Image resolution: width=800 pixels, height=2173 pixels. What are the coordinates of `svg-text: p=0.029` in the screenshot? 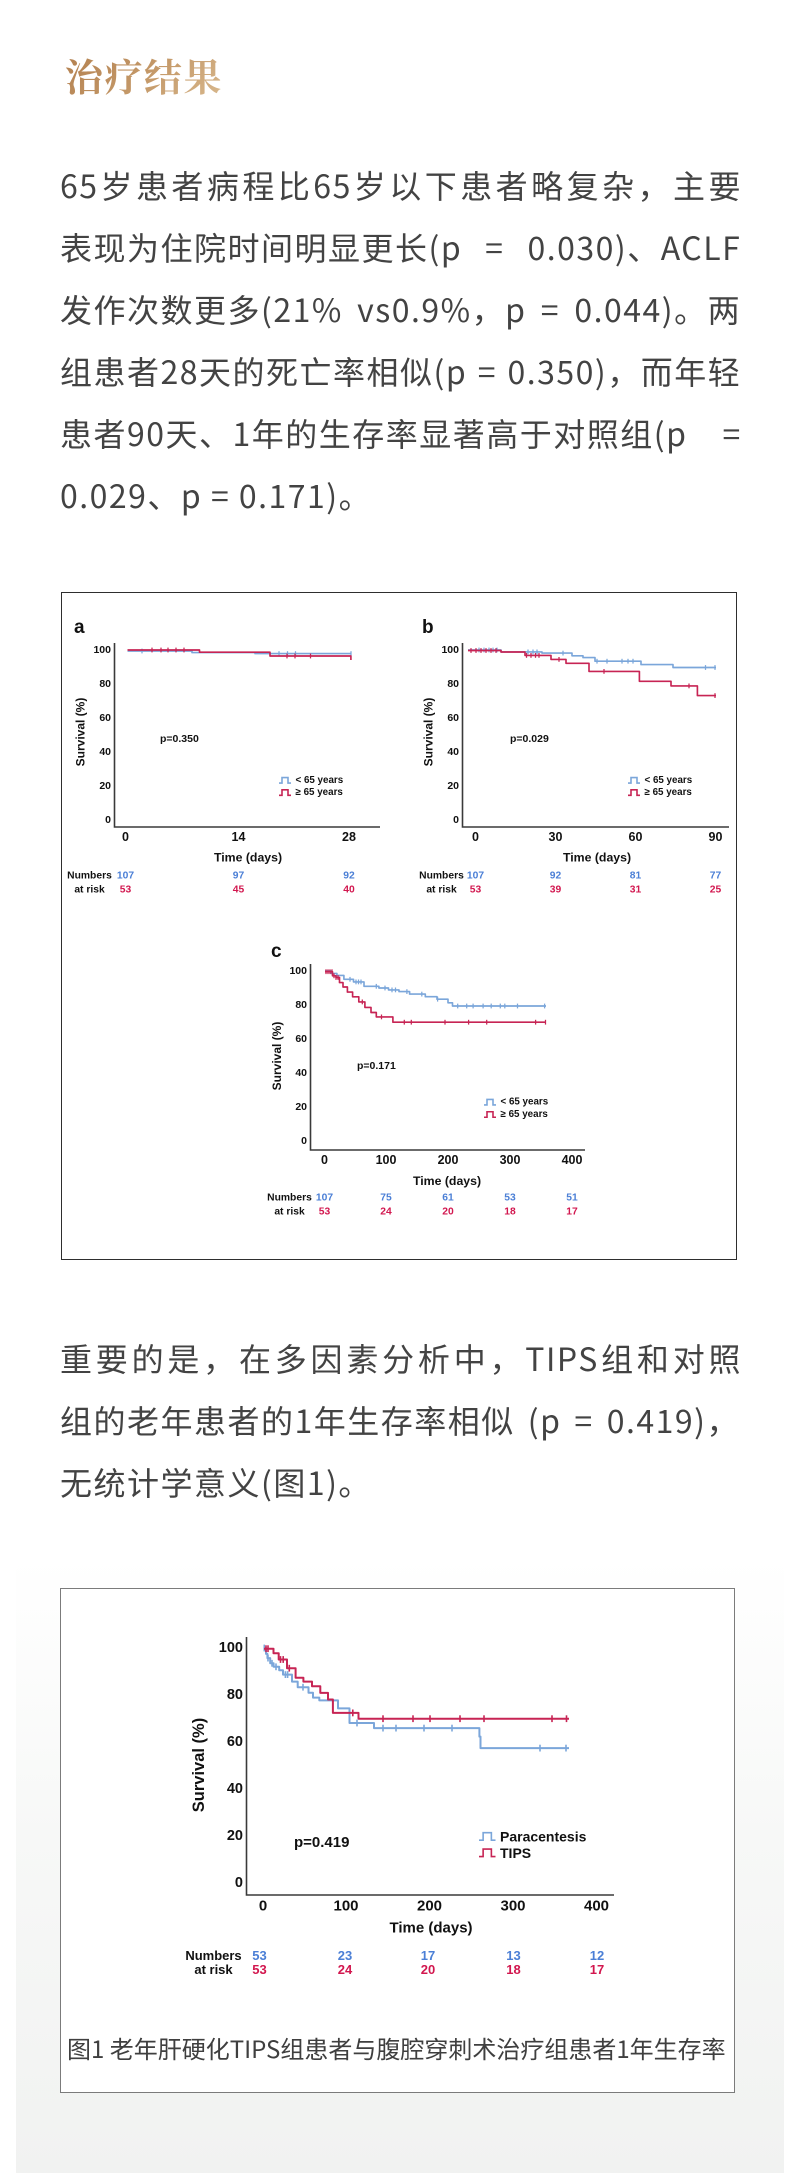 It's located at (529, 739).